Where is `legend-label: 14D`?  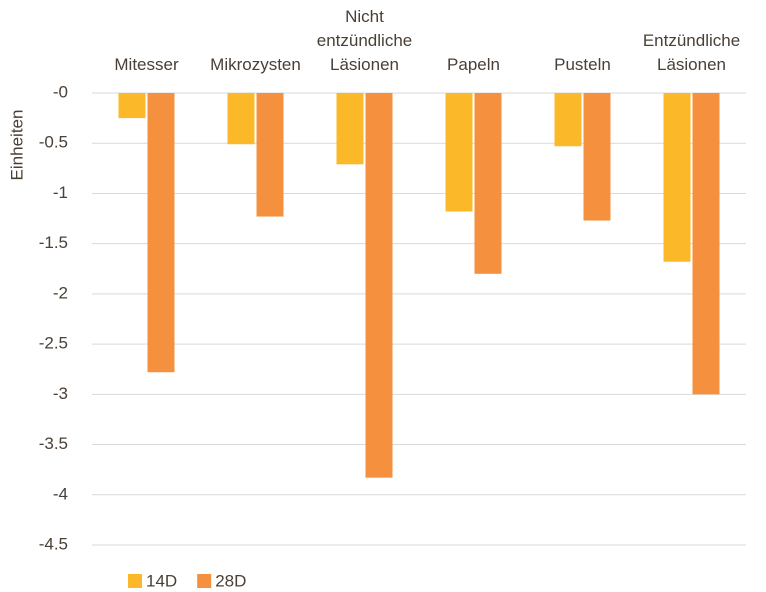
legend-label: 14D is located at coordinates (161, 580).